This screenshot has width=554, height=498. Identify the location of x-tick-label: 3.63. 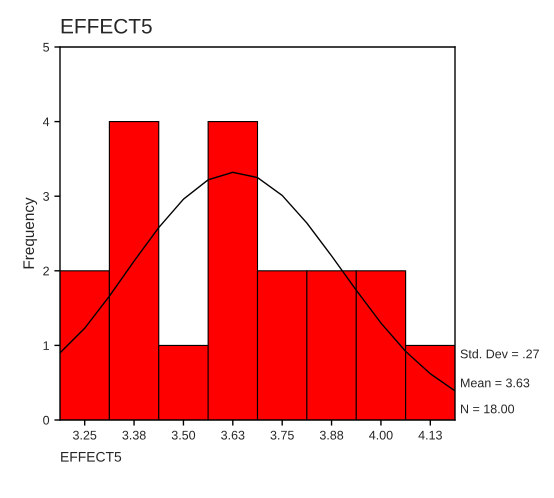
(232, 435).